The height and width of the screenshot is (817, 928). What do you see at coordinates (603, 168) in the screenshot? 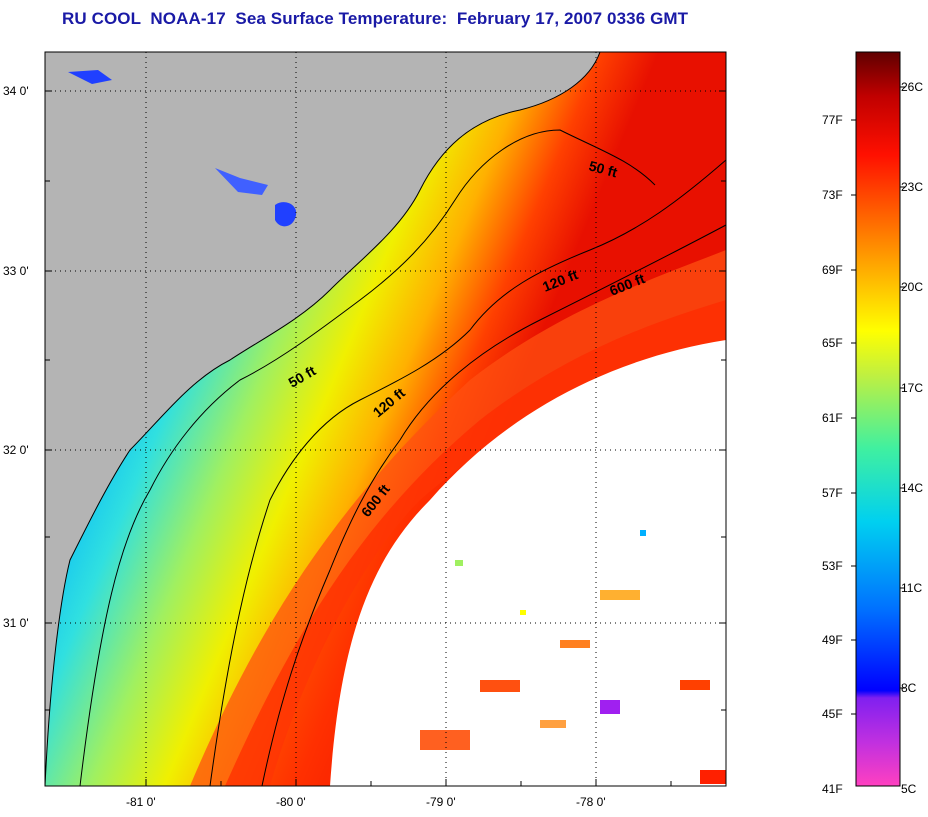
I see `contour-label-50ft: 50 ft` at bounding box center [603, 168].